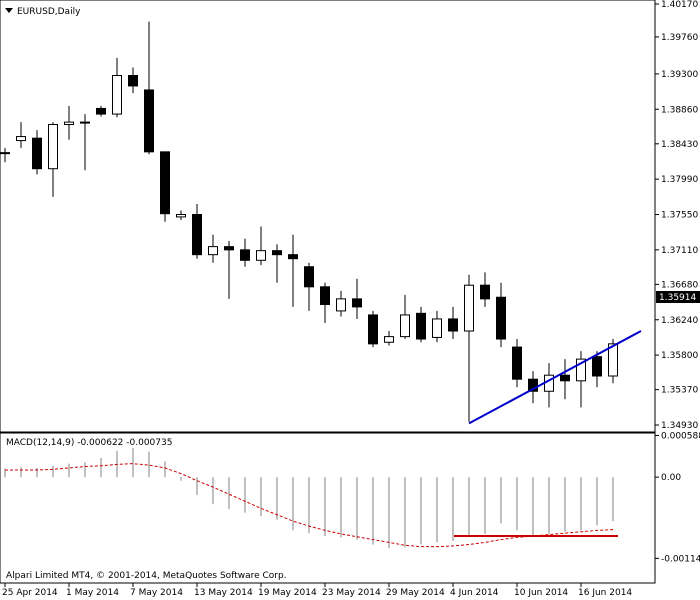 The width and height of the screenshot is (700, 600). What do you see at coordinates (30, 593) in the screenshot?
I see `time-tick-label: 25 Apr 2014` at bounding box center [30, 593].